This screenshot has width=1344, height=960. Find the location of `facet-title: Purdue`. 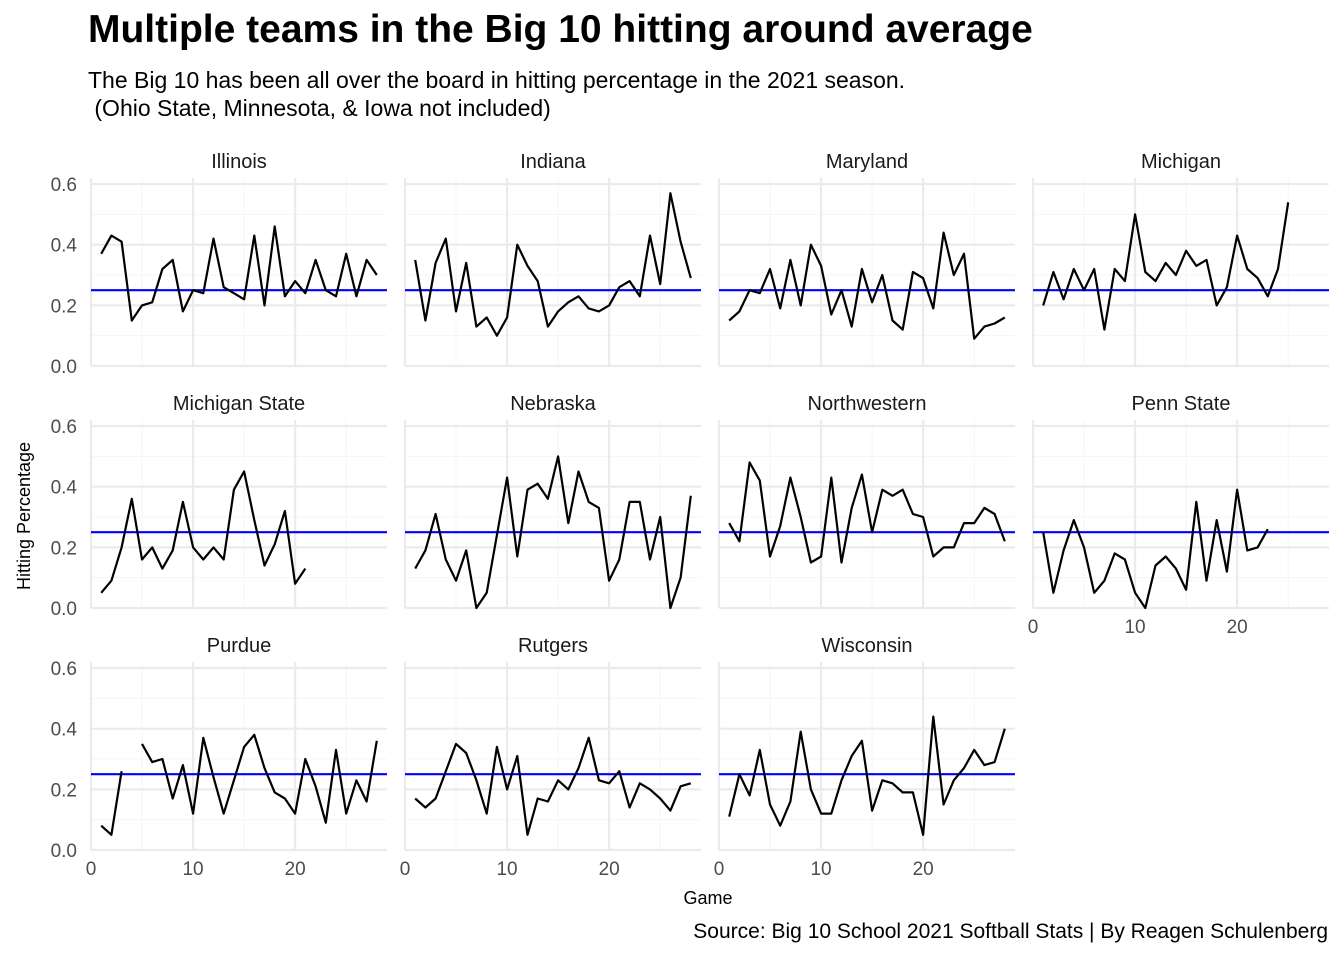

facet-title: Purdue is located at coordinates (239, 646).